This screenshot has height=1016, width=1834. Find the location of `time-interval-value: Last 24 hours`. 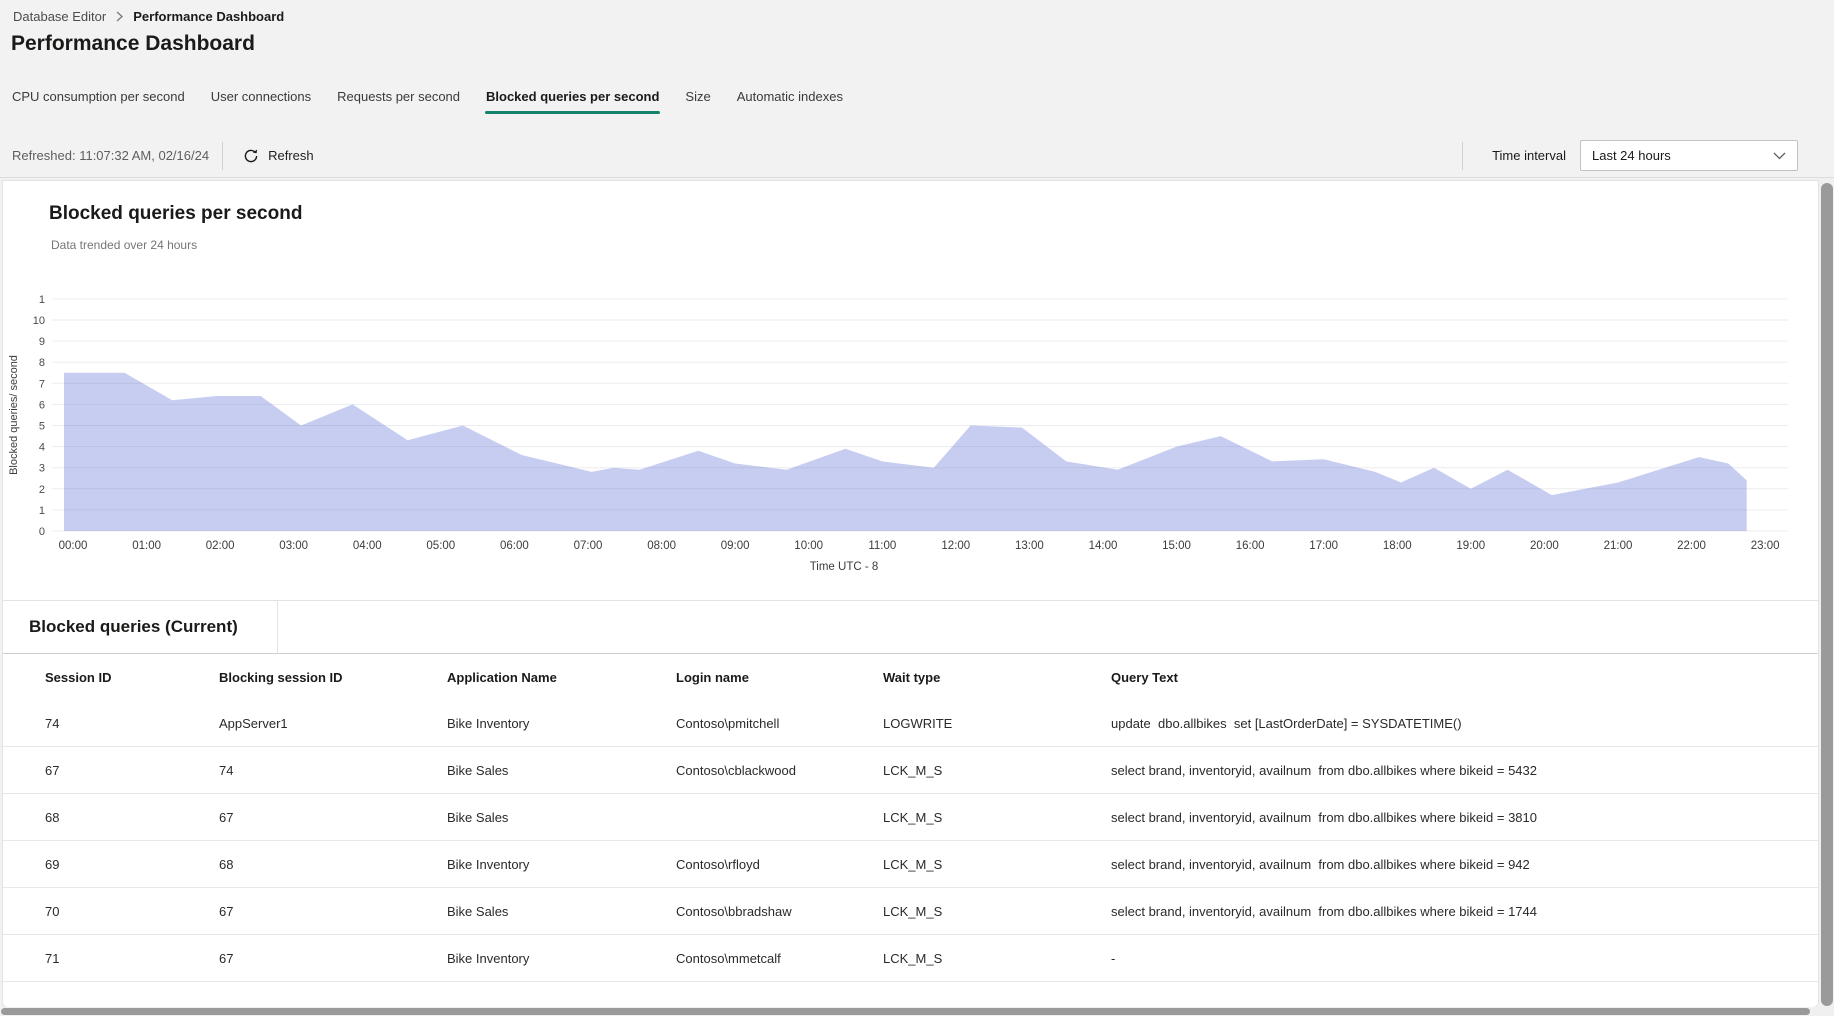

time-interval-value: Last 24 hours is located at coordinates (1631, 155).